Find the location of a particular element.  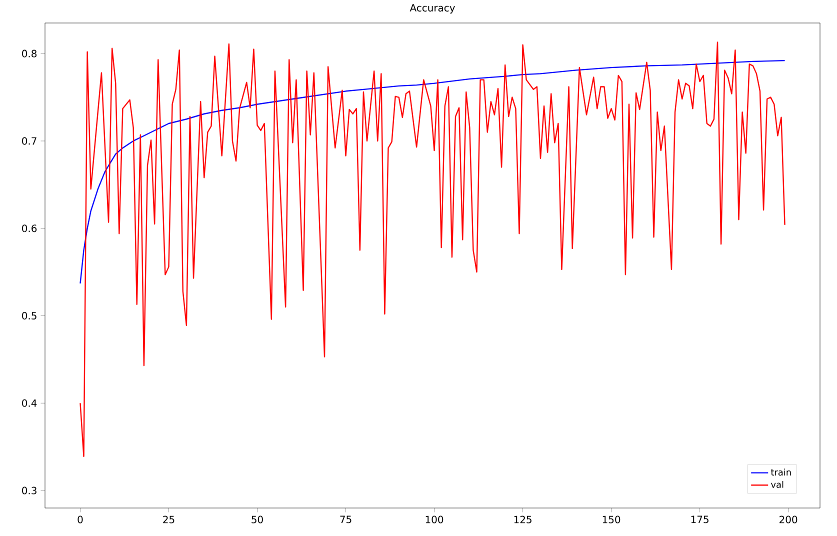

y-tick-label: 0.8 is located at coordinates (29, 54).